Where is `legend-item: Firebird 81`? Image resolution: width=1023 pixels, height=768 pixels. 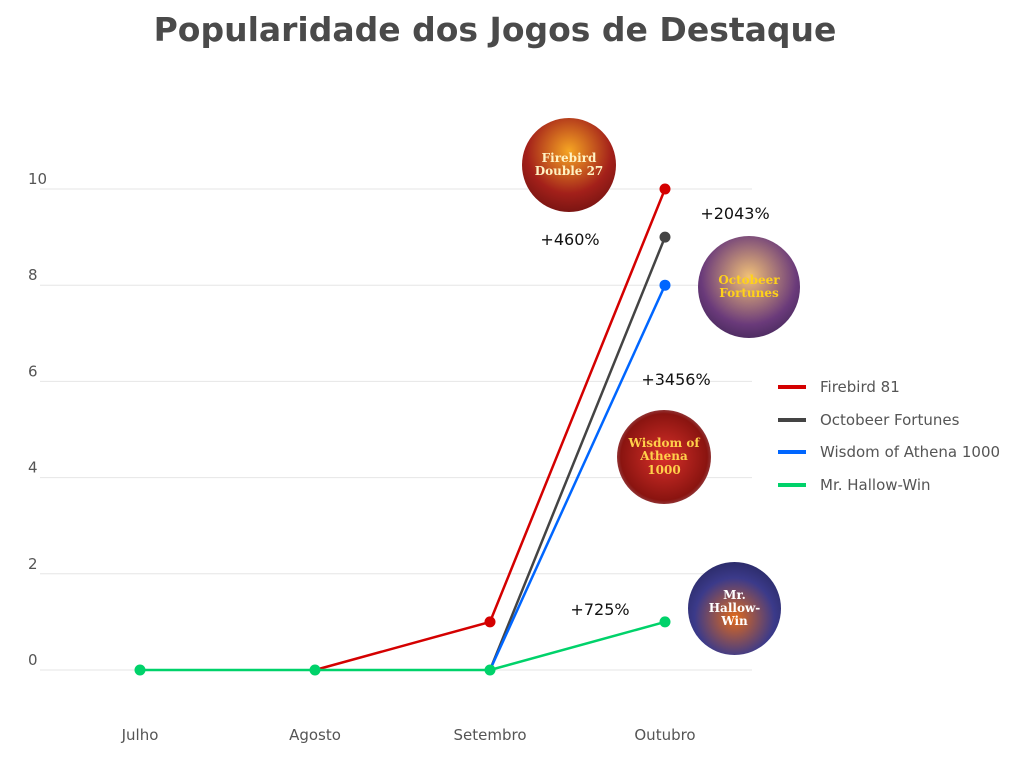 legend-item: Firebird 81 is located at coordinates (889, 387).